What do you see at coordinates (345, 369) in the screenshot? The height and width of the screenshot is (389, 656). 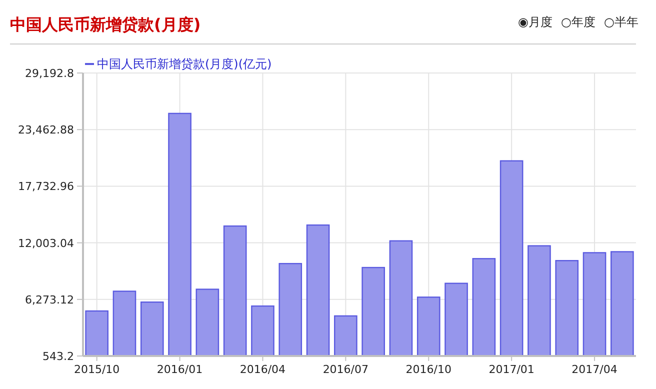 I see `x-tick-label: 2016/07` at bounding box center [345, 369].